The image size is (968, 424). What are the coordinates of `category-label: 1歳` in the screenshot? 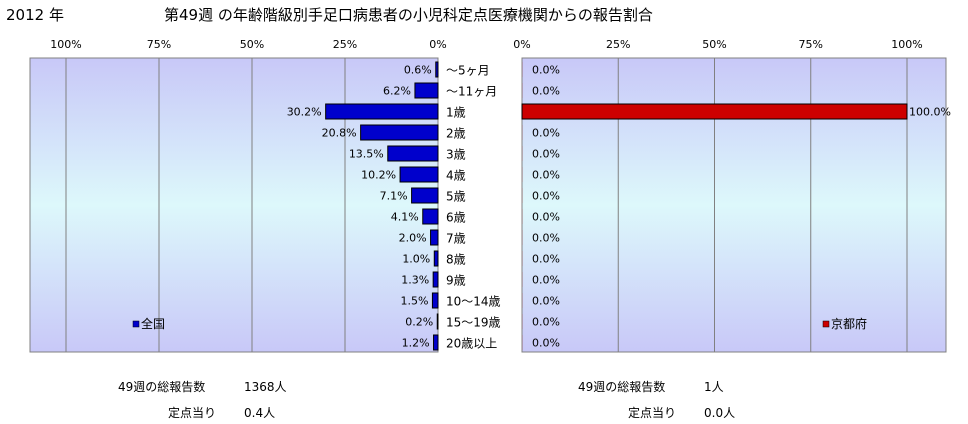 It's located at (456, 113).